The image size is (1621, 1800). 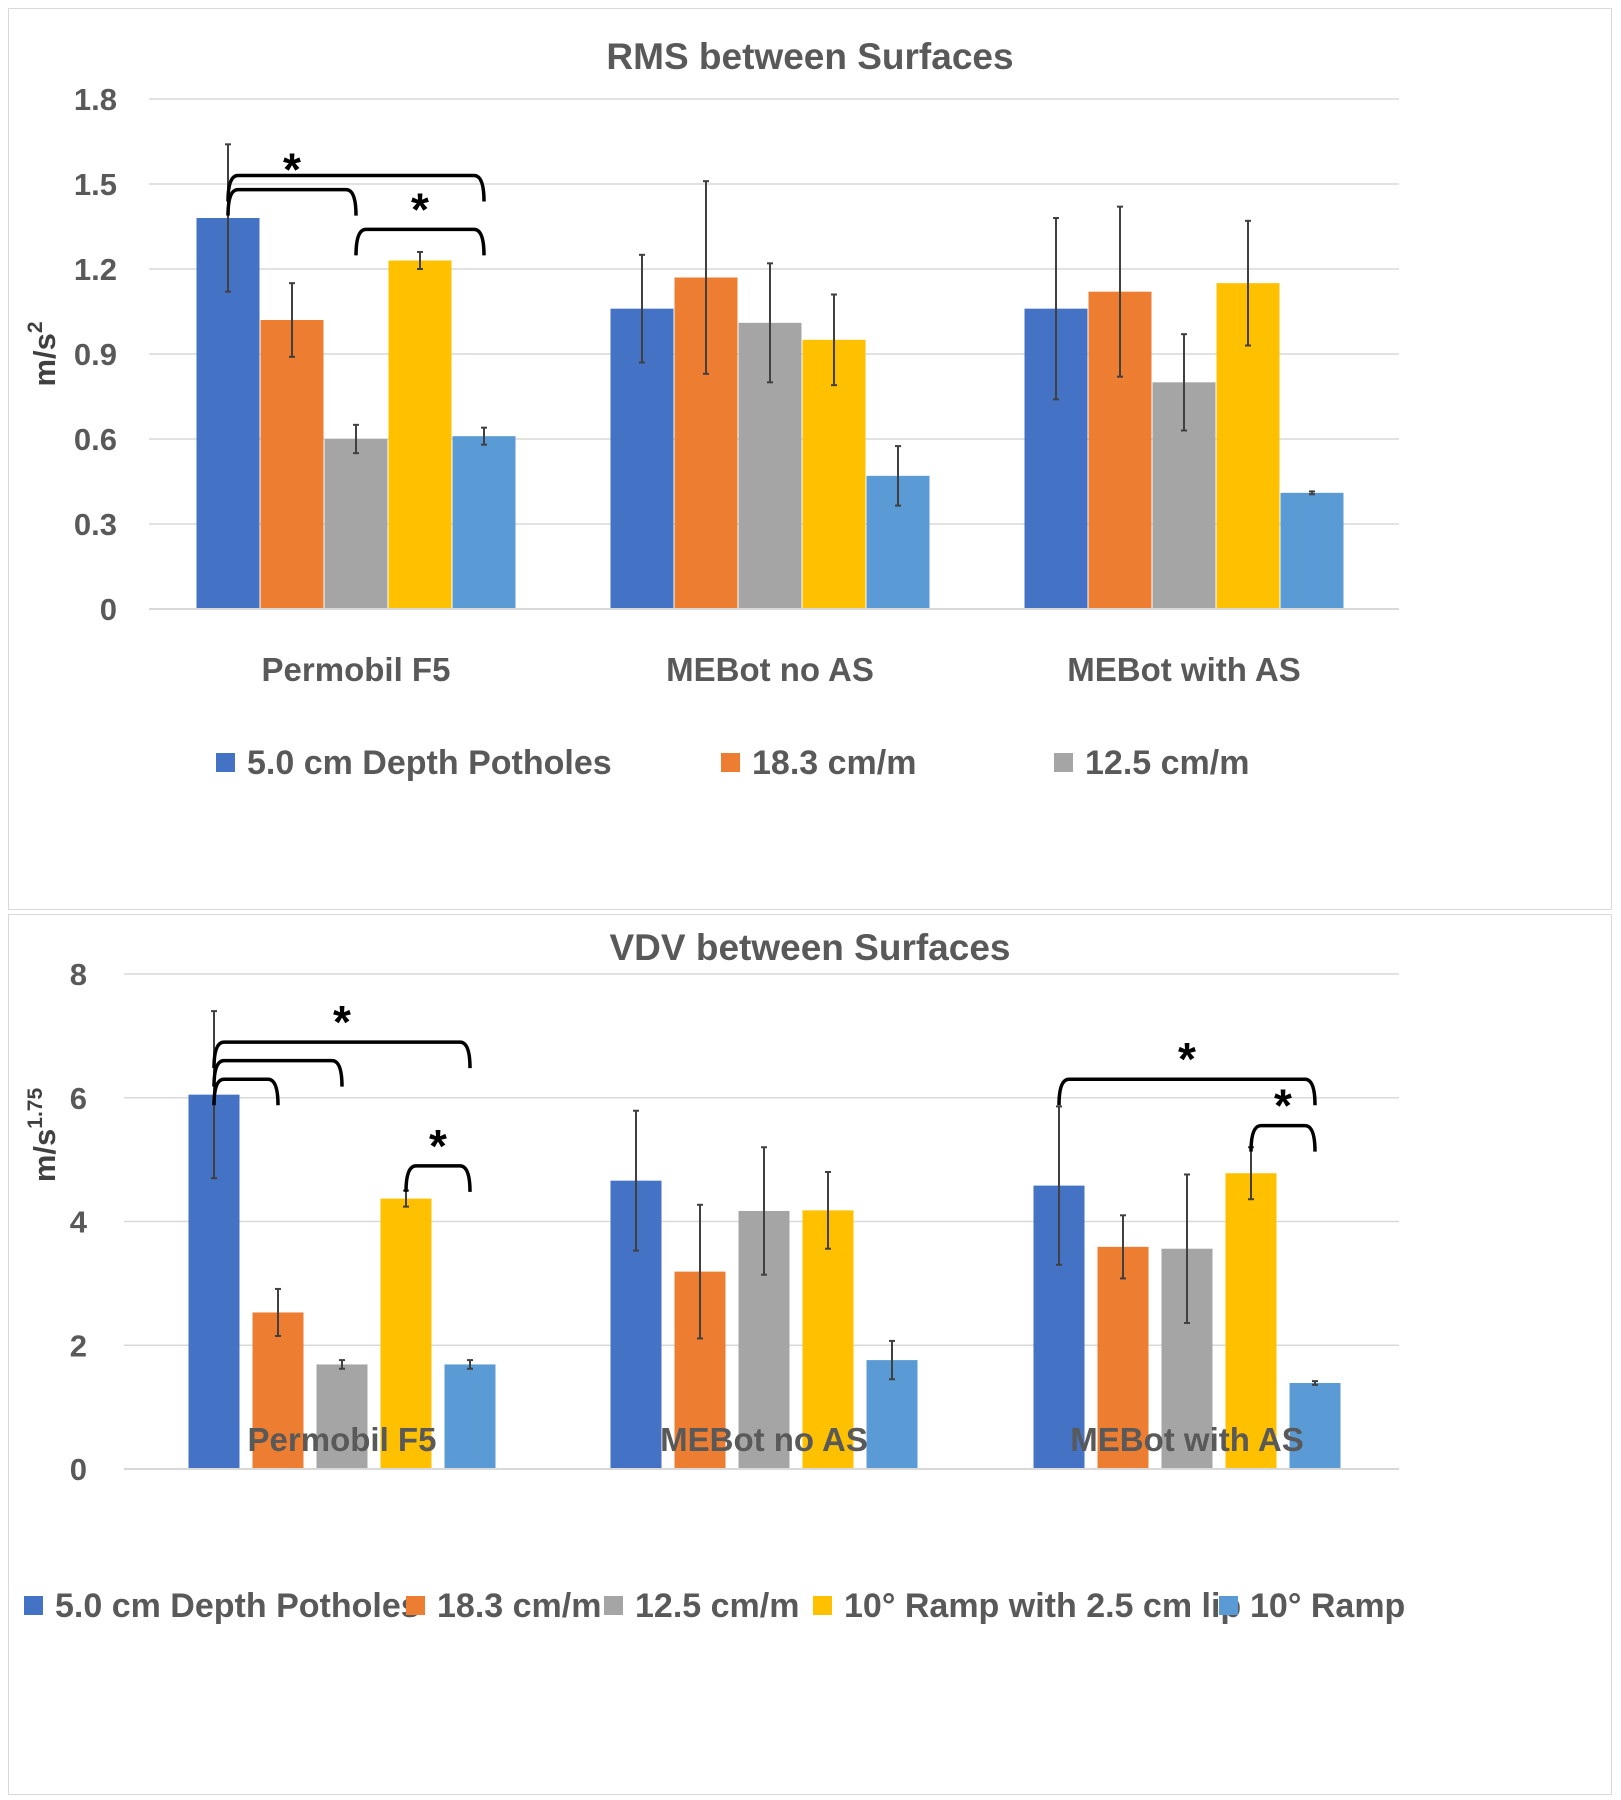 I want to click on vdv-legend-label: 12.5 cm/m, so click(x=717, y=1606).